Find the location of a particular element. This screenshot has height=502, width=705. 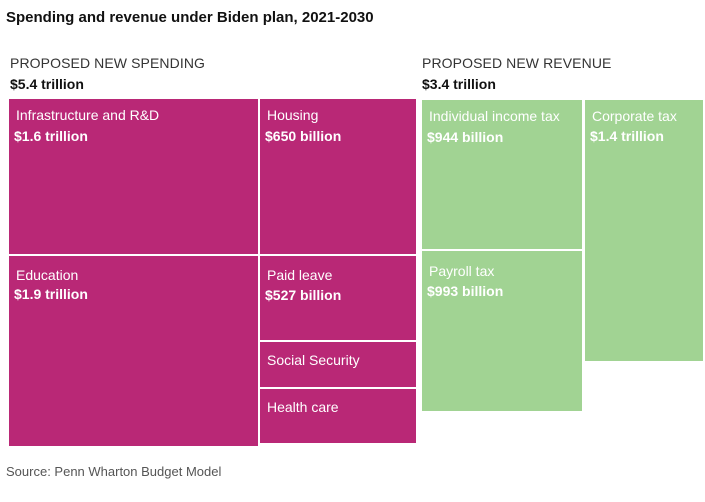

treemap-cell-paid-leave: Paid leave $527 billion is located at coordinates (338, 298).